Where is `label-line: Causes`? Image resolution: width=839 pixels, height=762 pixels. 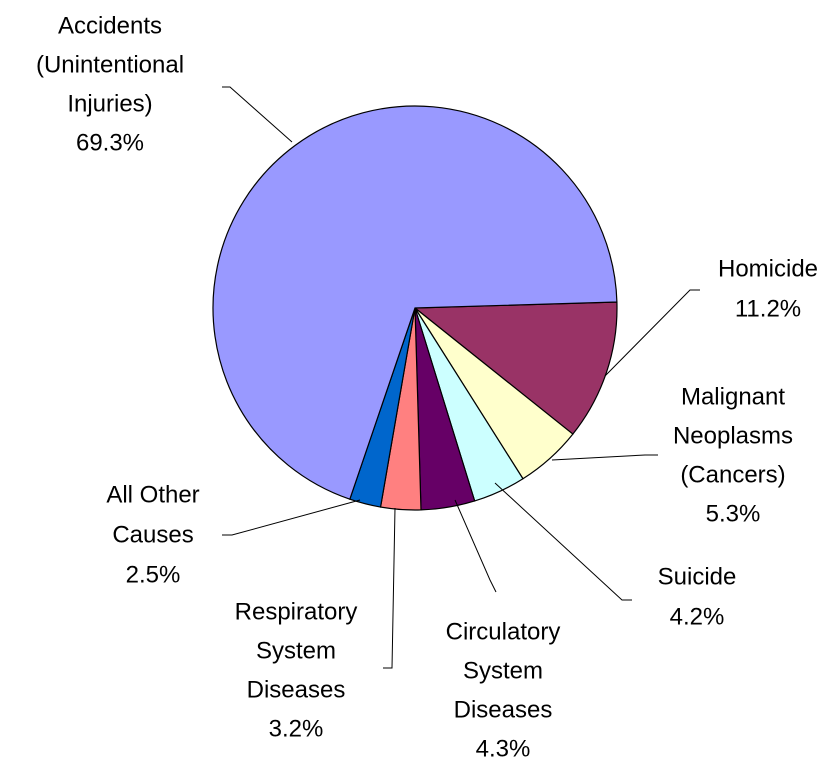 label-line: Causes is located at coordinates (152, 534).